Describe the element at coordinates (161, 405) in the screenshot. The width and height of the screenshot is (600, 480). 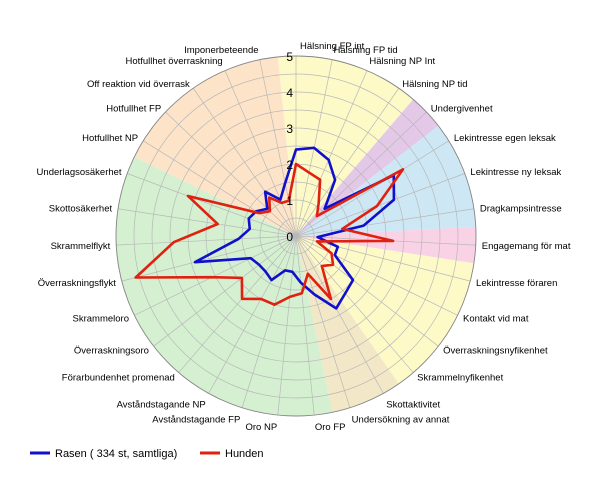
I see `axis-label: Avståndstagande NP` at that location.